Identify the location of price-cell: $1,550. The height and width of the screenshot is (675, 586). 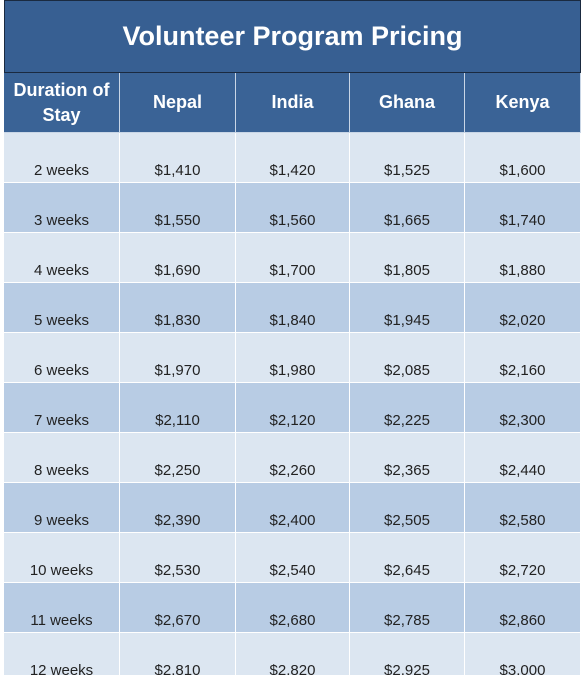
(178, 208).